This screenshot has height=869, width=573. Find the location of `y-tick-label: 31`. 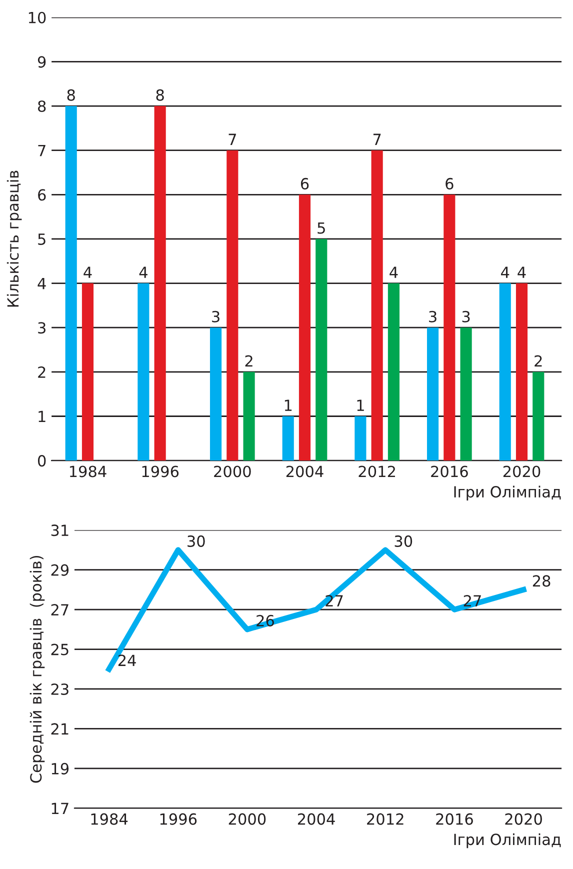

y-tick-label: 31 is located at coordinates (59, 530).